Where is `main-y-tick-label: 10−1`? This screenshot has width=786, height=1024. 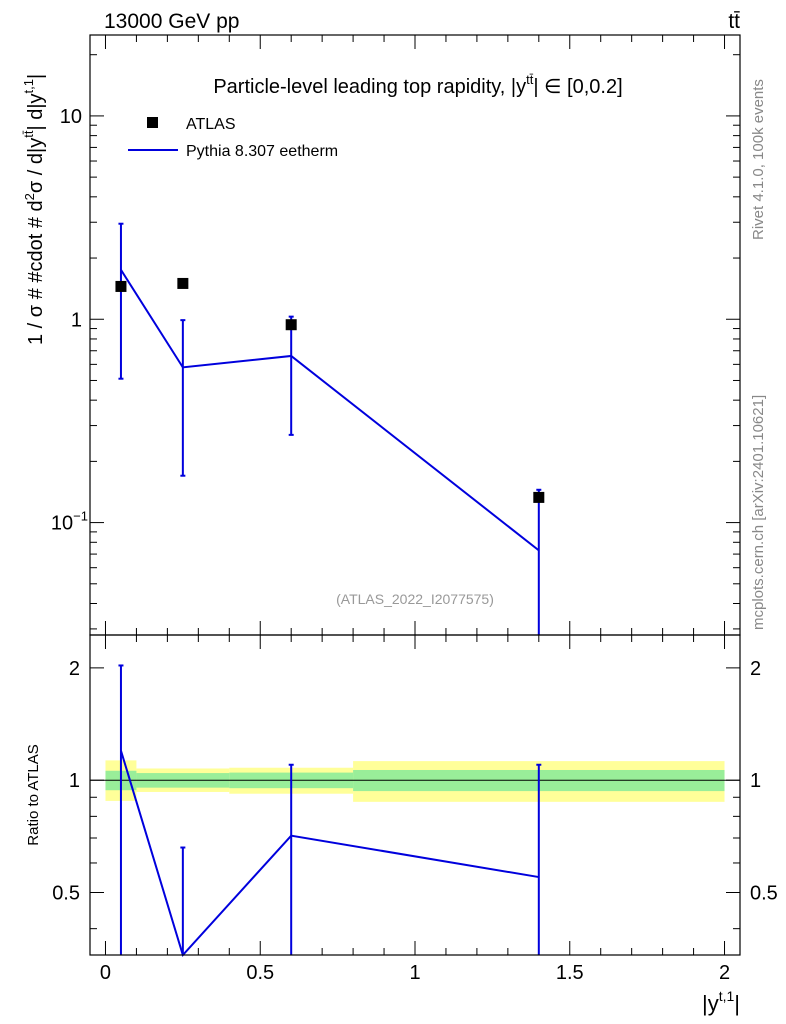
main-y-tick-label: 10−1 is located at coordinates (69, 522).